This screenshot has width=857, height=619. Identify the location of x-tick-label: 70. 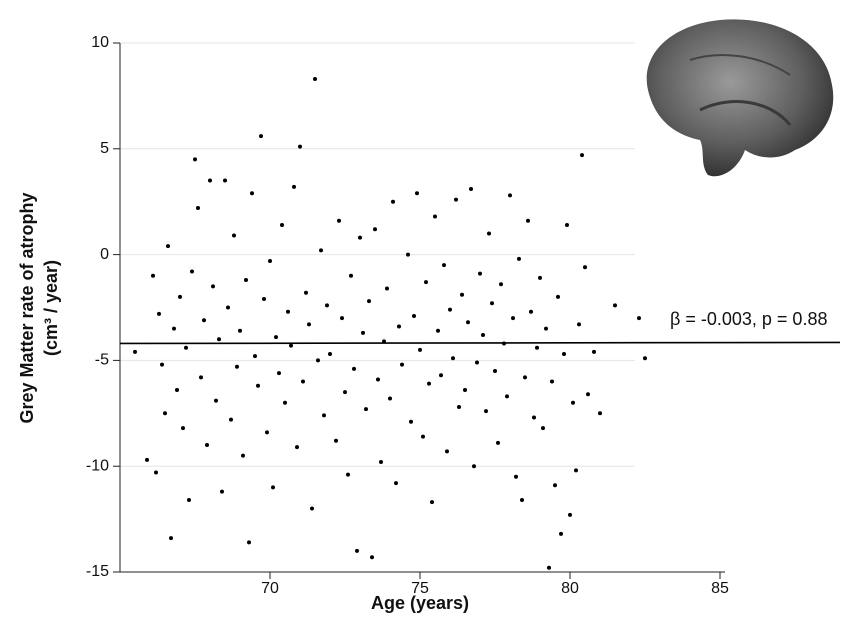
(270, 588).